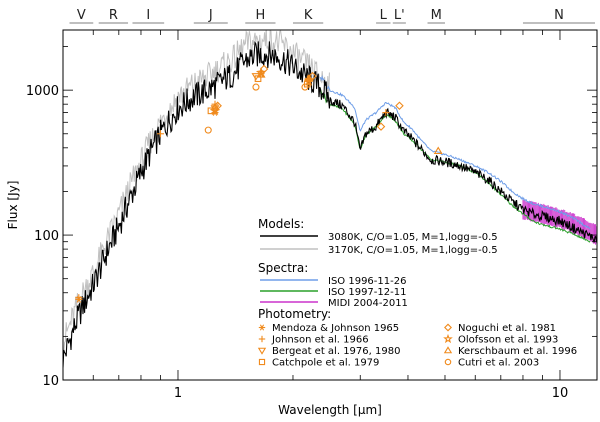 The height and width of the screenshot is (422, 600). I want to click on asterisk-stroke, so click(262, 327).